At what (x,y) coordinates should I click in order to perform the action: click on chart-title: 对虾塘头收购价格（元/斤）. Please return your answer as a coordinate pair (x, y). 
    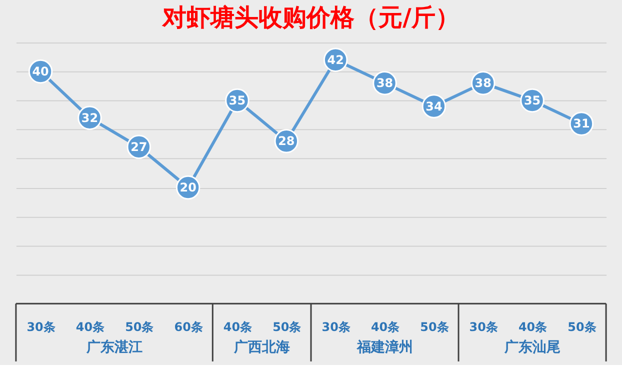
    Looking at the image, I should click on (311, 18).